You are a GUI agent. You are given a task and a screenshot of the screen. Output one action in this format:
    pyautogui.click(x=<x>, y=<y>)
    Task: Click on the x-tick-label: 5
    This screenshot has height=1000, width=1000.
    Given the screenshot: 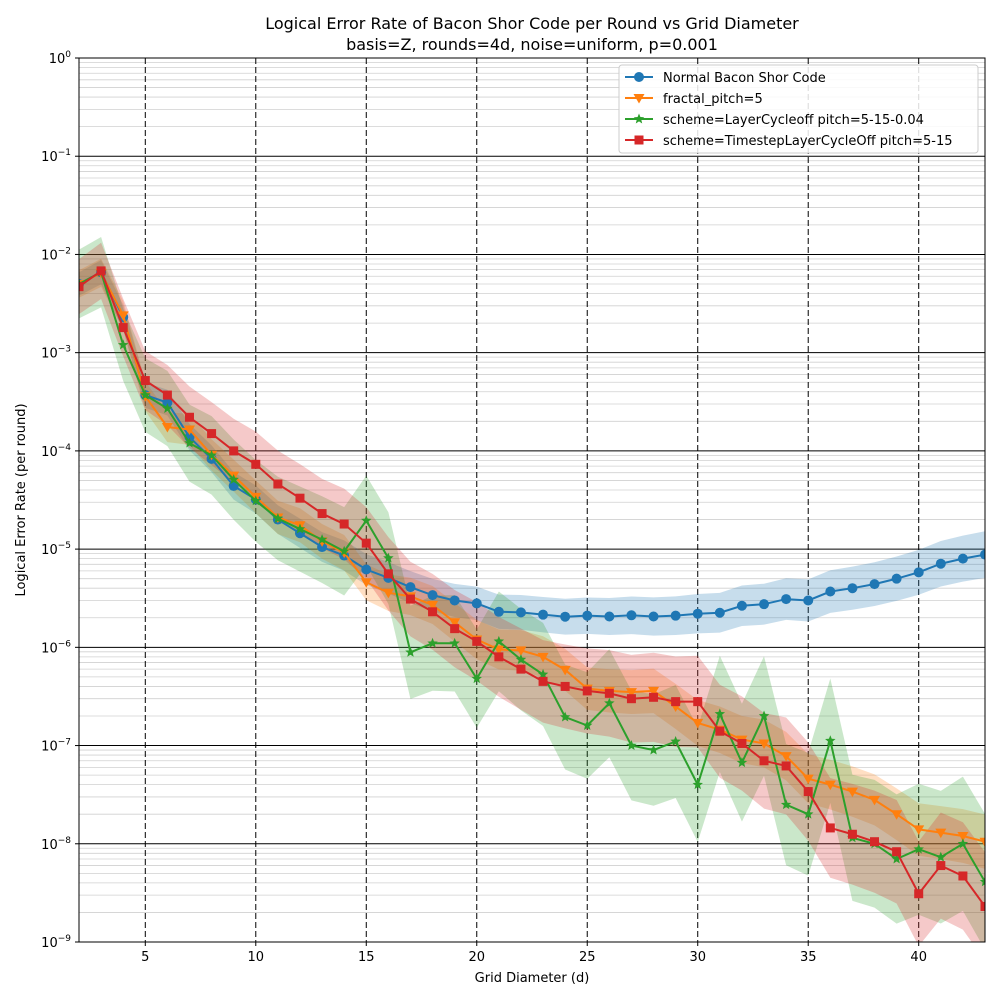 What is the action you would take?
    pyautogui.click(x=145, y=957)
    